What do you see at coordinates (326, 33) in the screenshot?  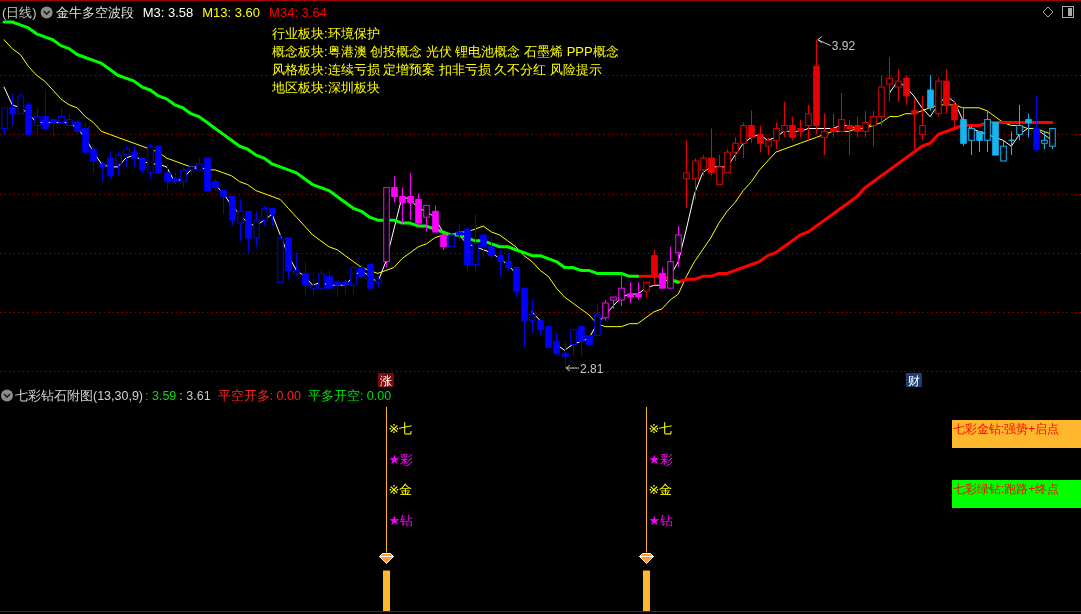 I see `annotation: 行业板块:环境保护` at bounding box center [326, 33].